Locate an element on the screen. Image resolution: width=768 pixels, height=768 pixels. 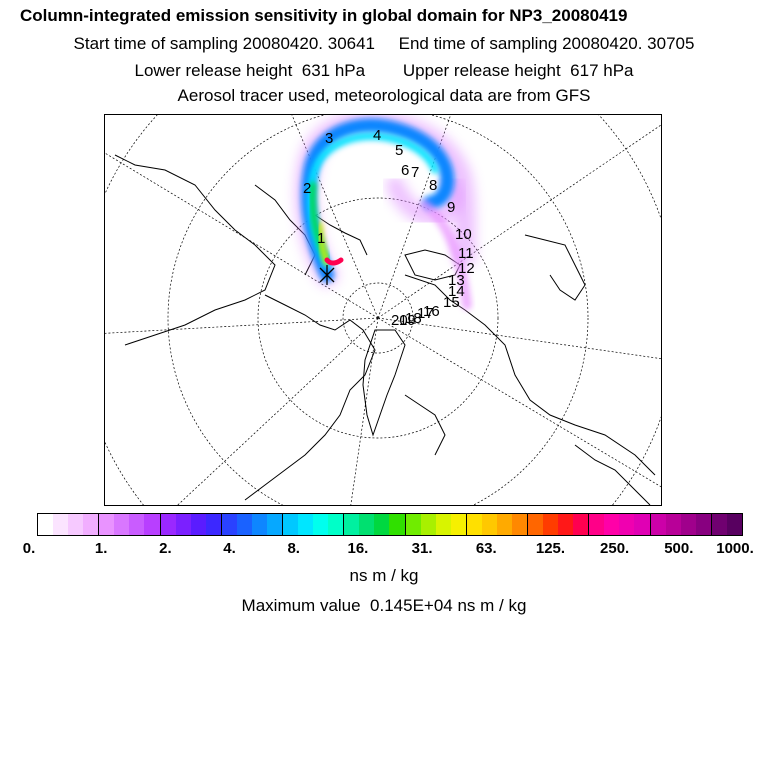
hour-label-6: 6 is located at coordinates (405, 170).